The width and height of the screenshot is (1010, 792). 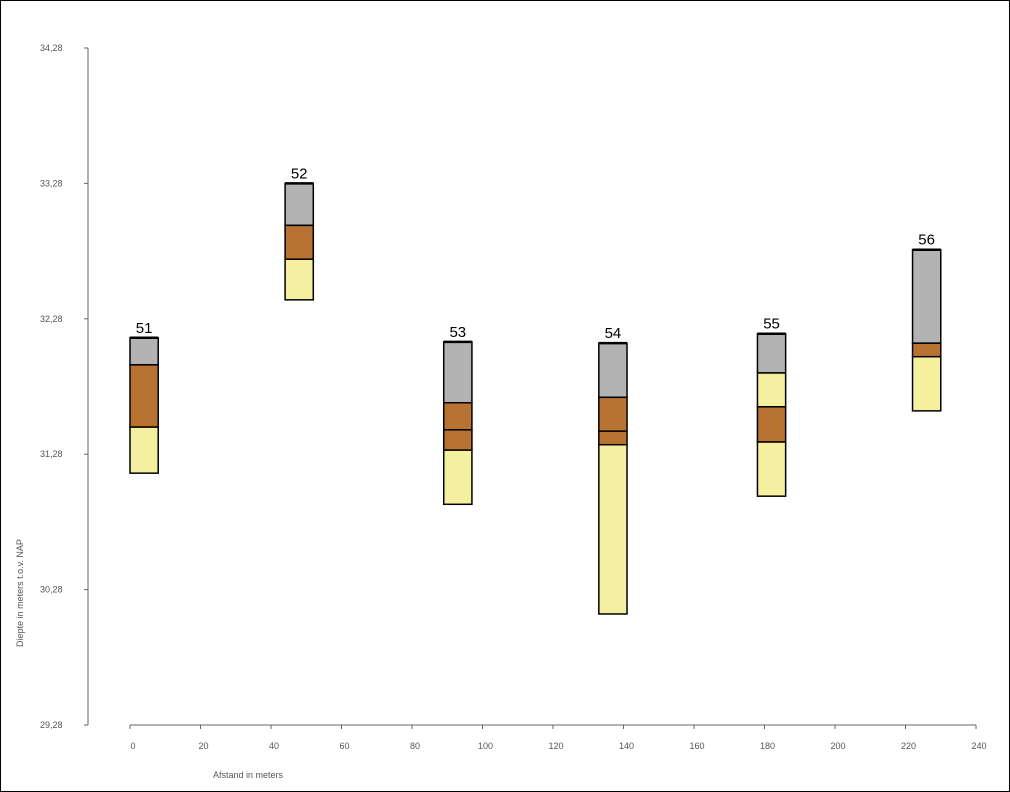 What do you see at coordinates (51, 454) in the screenshot?
I see `y-tick-label: 31,28` at bounding box center [51, 454].